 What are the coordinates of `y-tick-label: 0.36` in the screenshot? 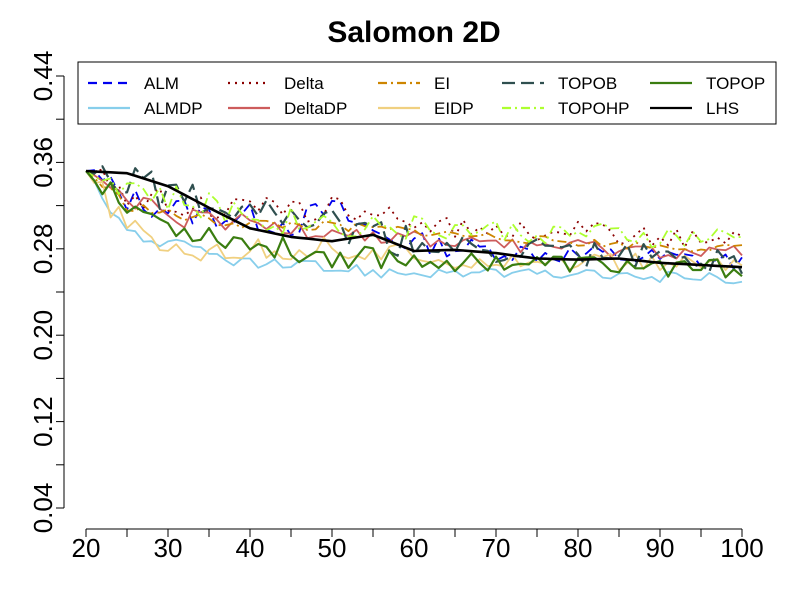 It's located at (43, 162).